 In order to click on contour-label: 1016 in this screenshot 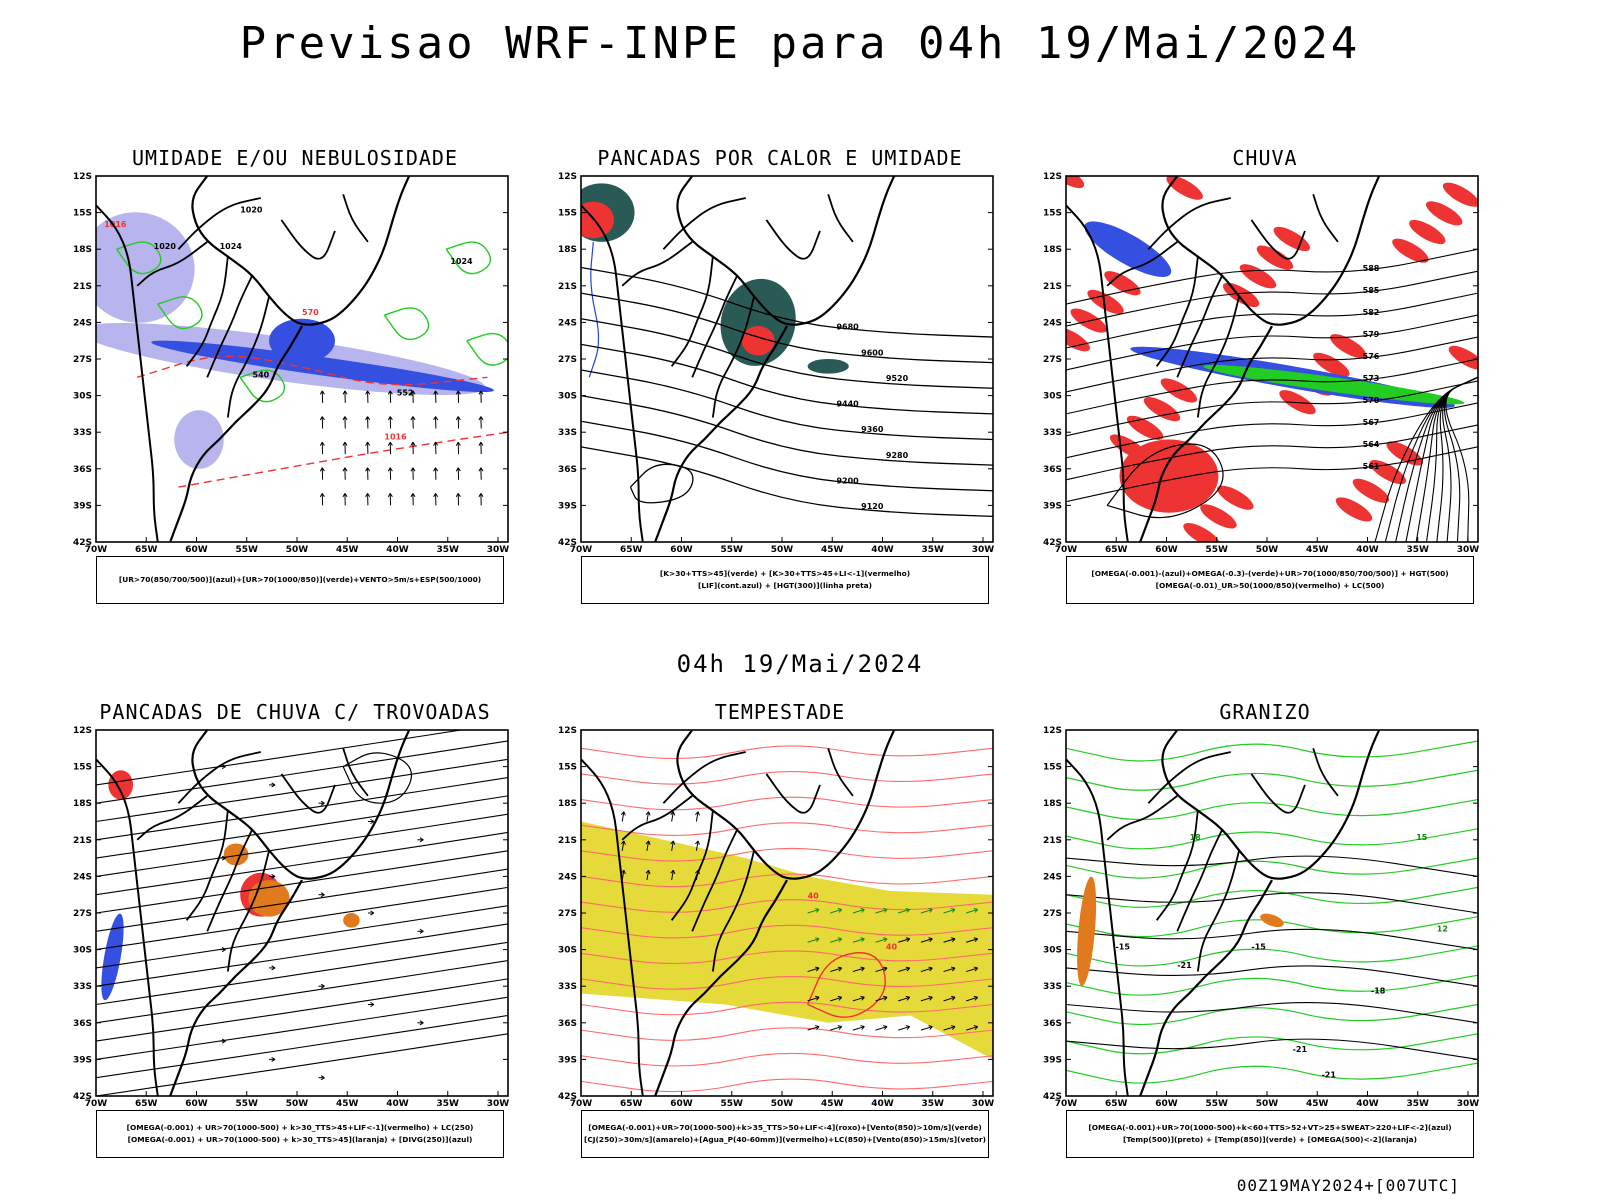, I will do `click(115, 224)`.